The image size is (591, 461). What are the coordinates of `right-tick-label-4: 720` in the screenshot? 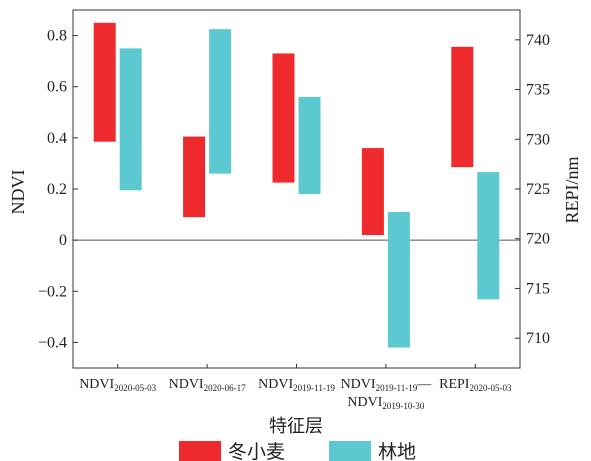 It's located at (538, 239).